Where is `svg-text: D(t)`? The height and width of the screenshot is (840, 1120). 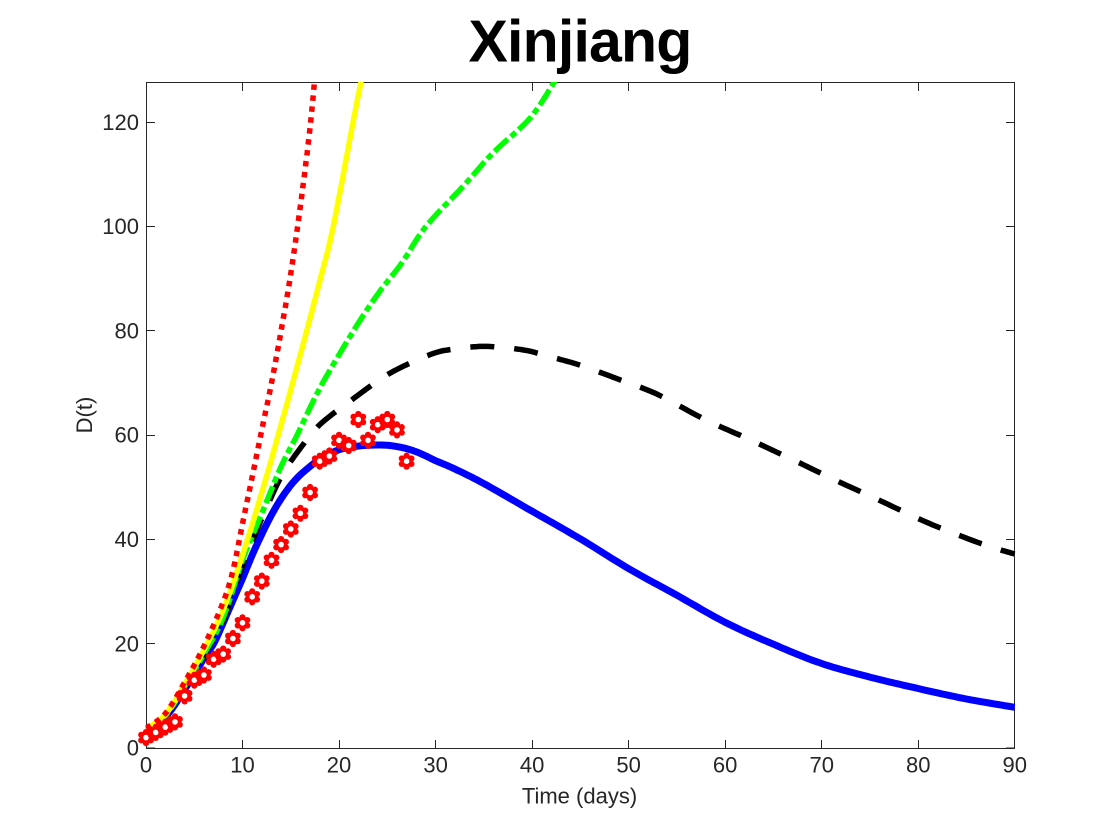
svg-text: D(t) is located at coordinates (84, 415).